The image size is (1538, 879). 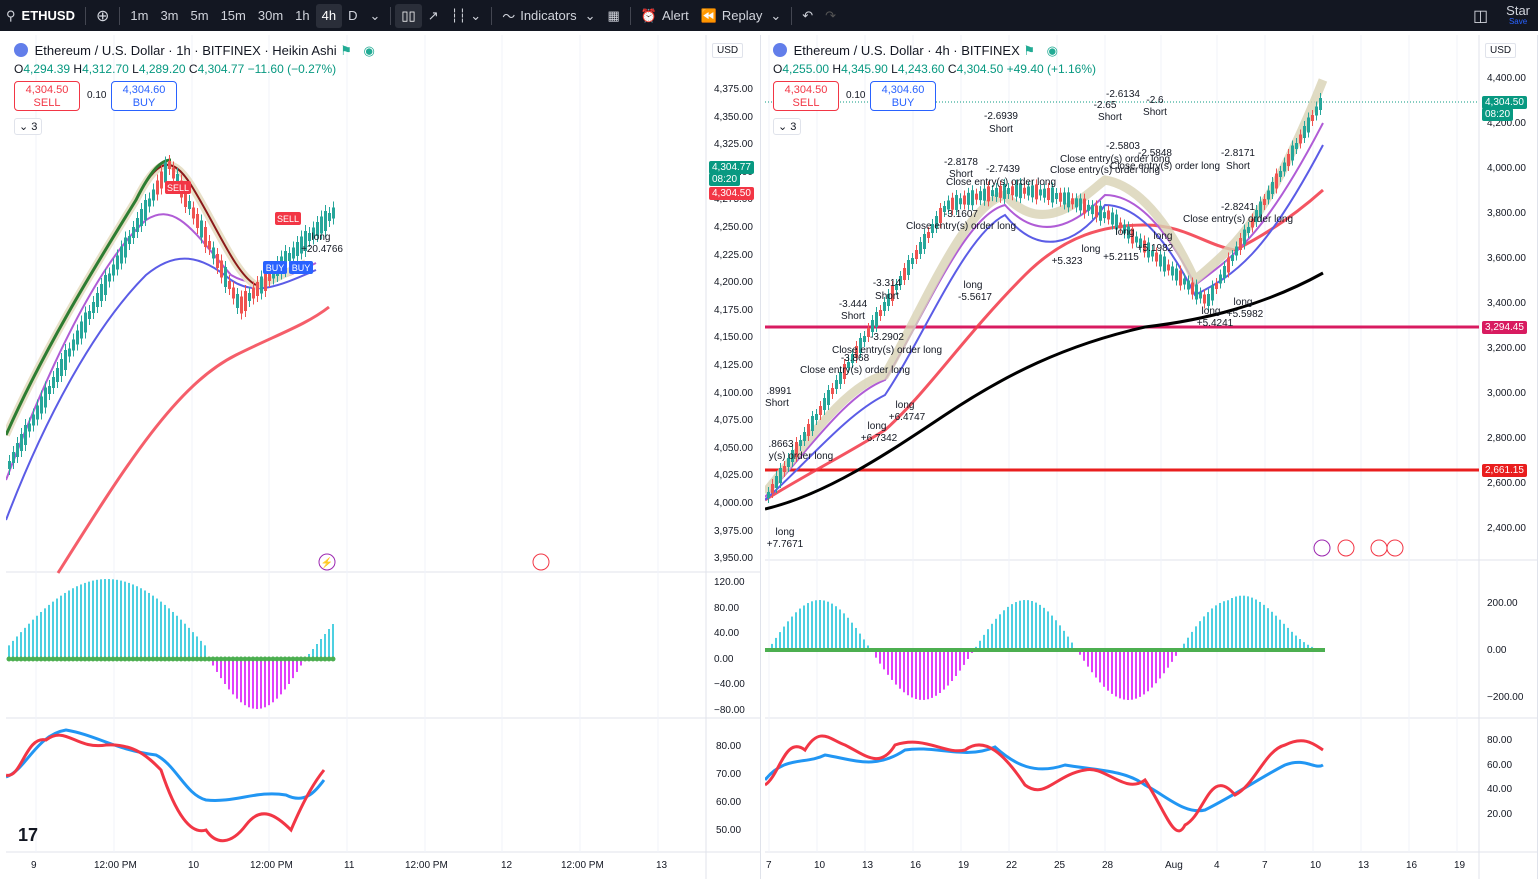 I want to click on interval-4h: 4h, so click(x=329, y=15).